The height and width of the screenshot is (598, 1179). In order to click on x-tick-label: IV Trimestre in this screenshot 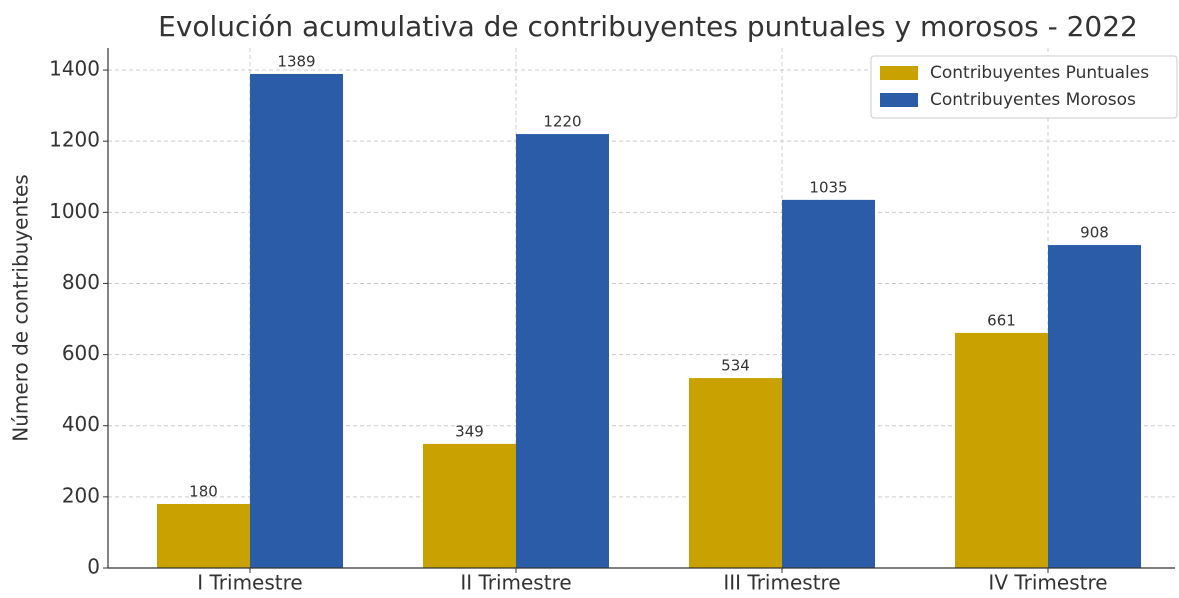, I will do `click(1047, 583)`.